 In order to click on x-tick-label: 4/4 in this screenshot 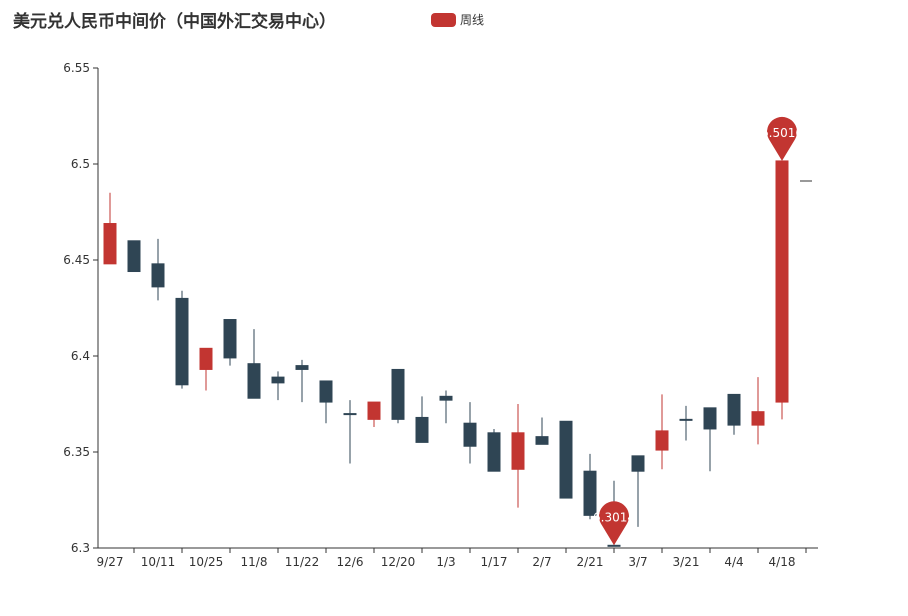, I will do `click(733, 562)`.